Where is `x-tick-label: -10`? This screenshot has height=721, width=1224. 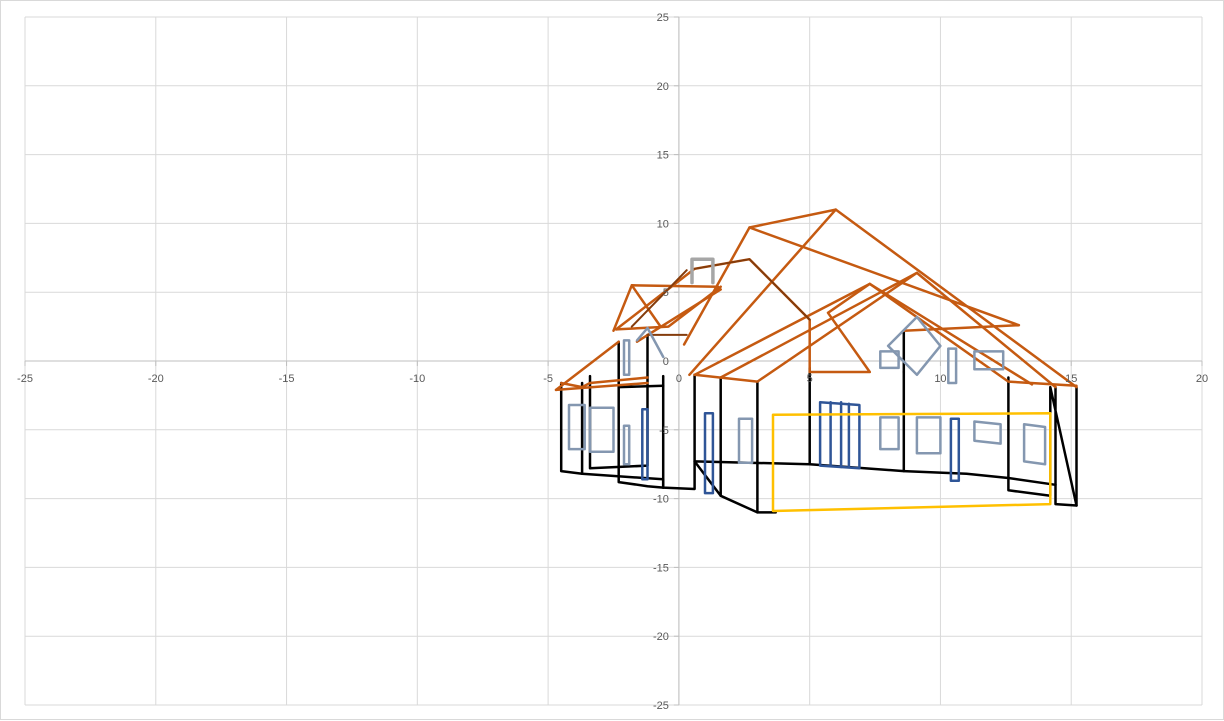
x-tick-label: -10 is located at coordinates (417, 379).